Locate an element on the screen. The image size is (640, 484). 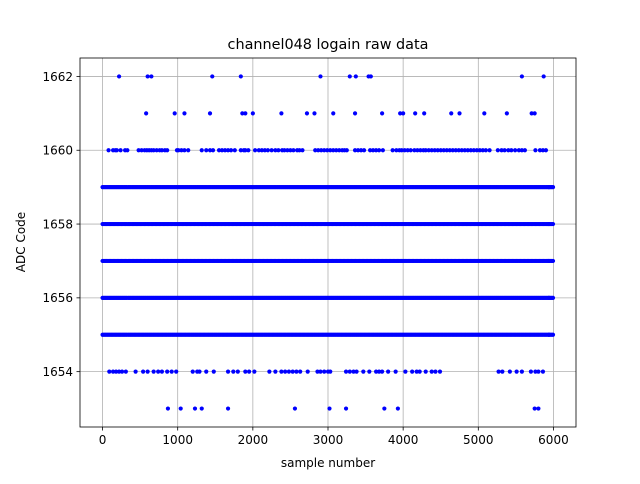
y-tick-label: 1658 is located at coordinates (57, 224).